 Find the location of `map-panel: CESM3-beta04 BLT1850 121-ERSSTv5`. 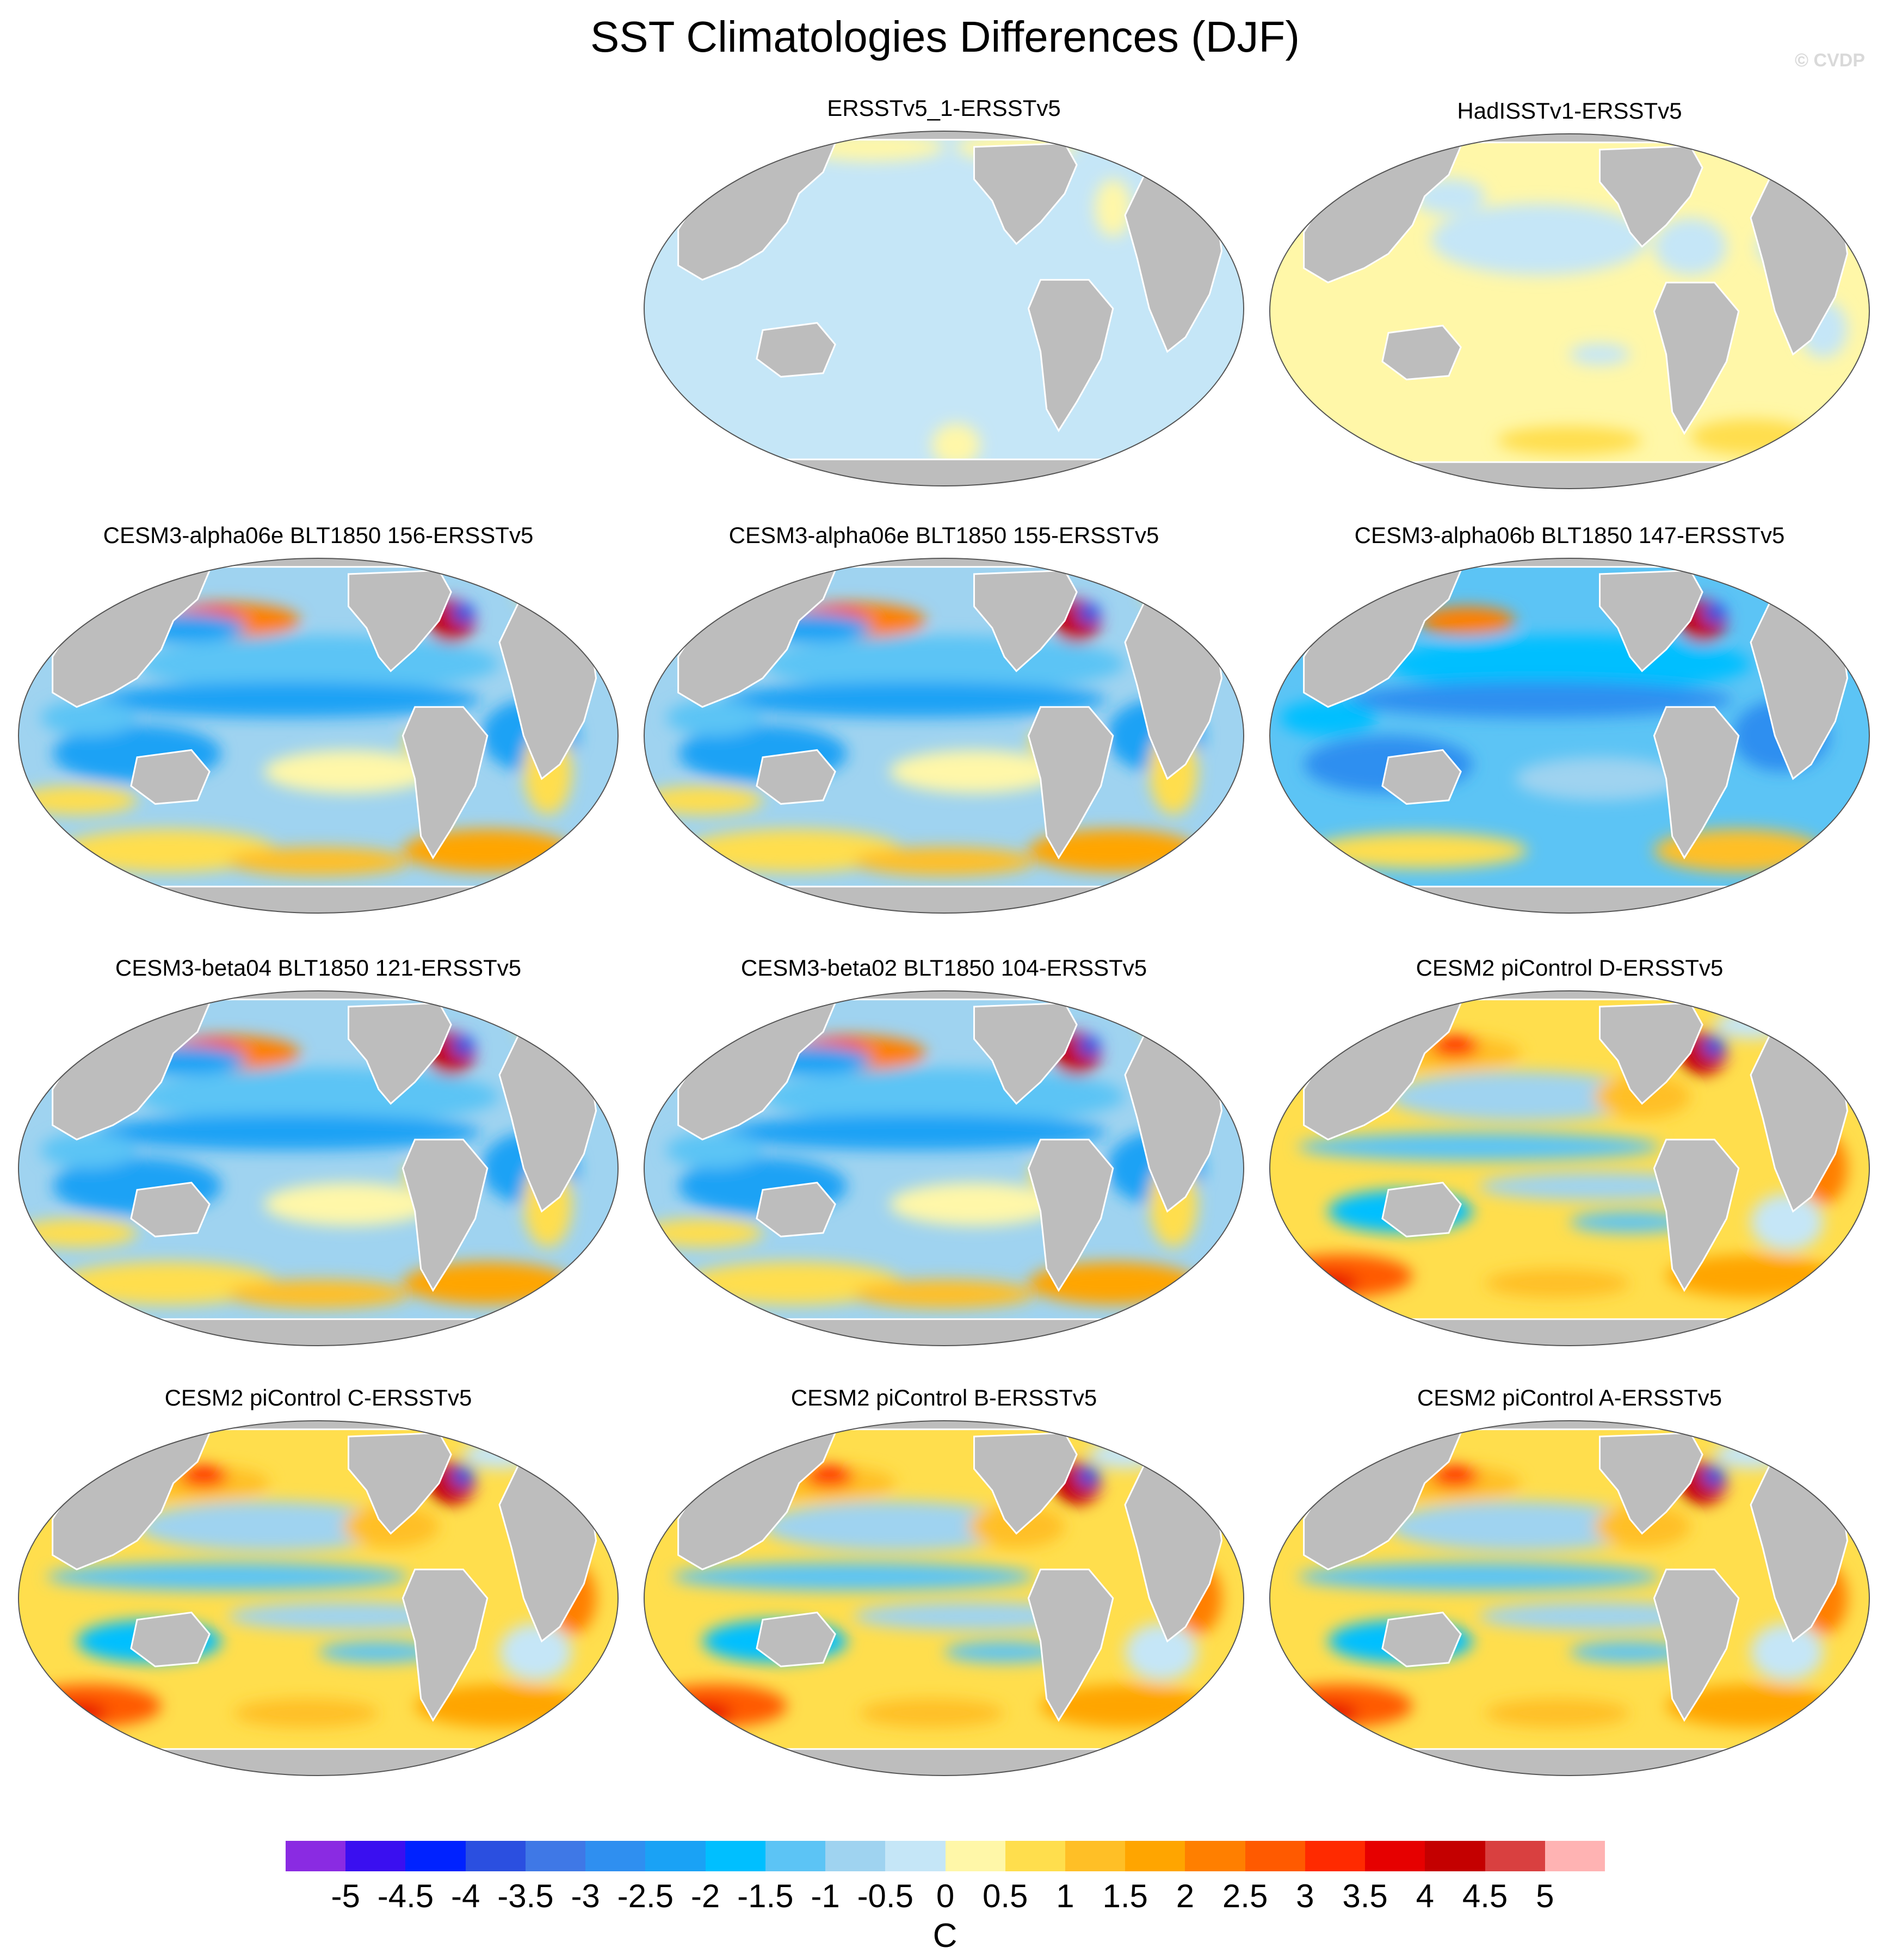

map-panel: CESM3-beta04 BLT1850 121-ERSSTv5 is located at coordinates (318, 1162).